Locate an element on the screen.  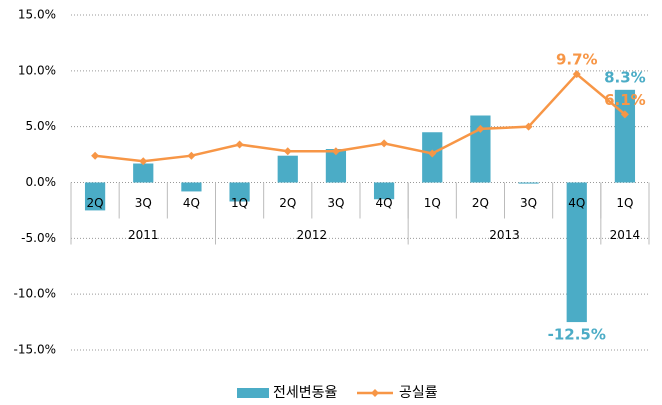
value-label: 9.7% is located at coordinates (577, 60).